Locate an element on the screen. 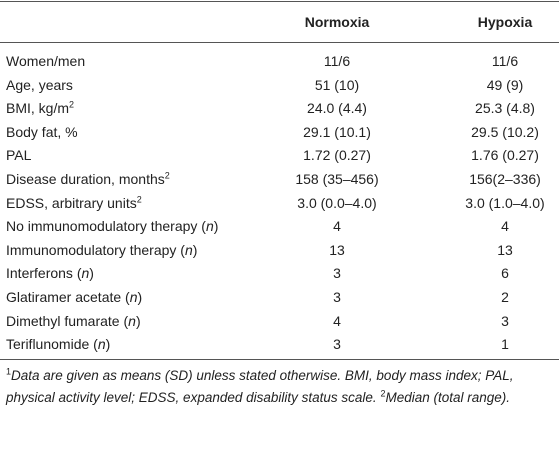  text-segment: BMI, kg/m is located at coordinates (38, 108).